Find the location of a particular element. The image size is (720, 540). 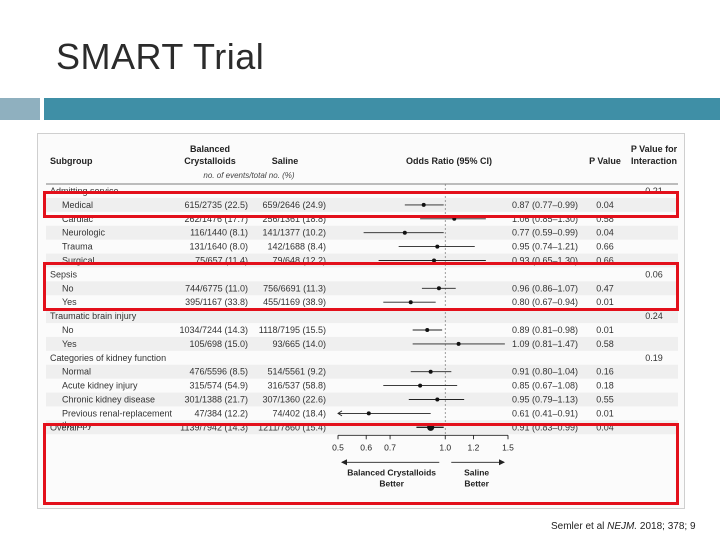

direction-left-line1: Balanced Crystalloids is located at coordinates (391, 472).